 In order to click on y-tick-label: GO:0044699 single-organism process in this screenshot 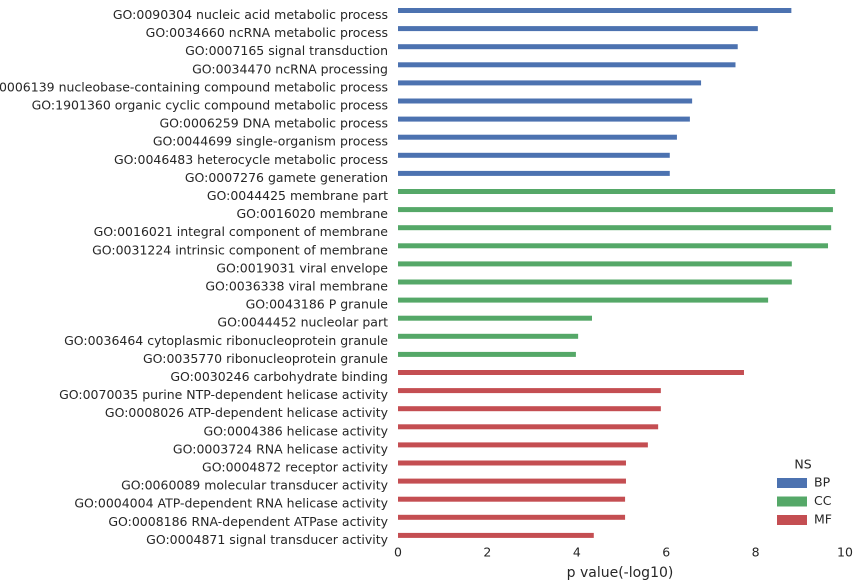, I will do `click(270, 141)`.